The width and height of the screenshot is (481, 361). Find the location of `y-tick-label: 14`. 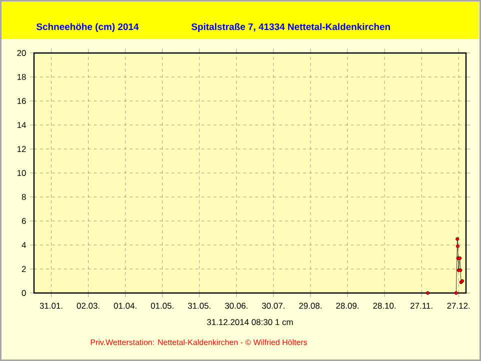

y-tick-label: 14 is located at coordinates (21, 125).